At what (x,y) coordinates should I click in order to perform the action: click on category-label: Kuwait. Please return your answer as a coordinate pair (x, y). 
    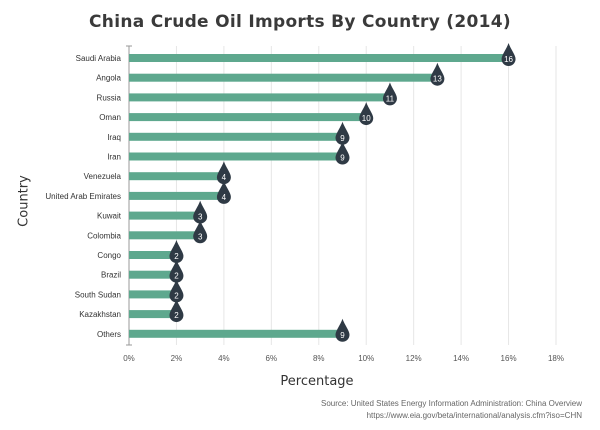
    Looking at the image, I should click on (109, 216).